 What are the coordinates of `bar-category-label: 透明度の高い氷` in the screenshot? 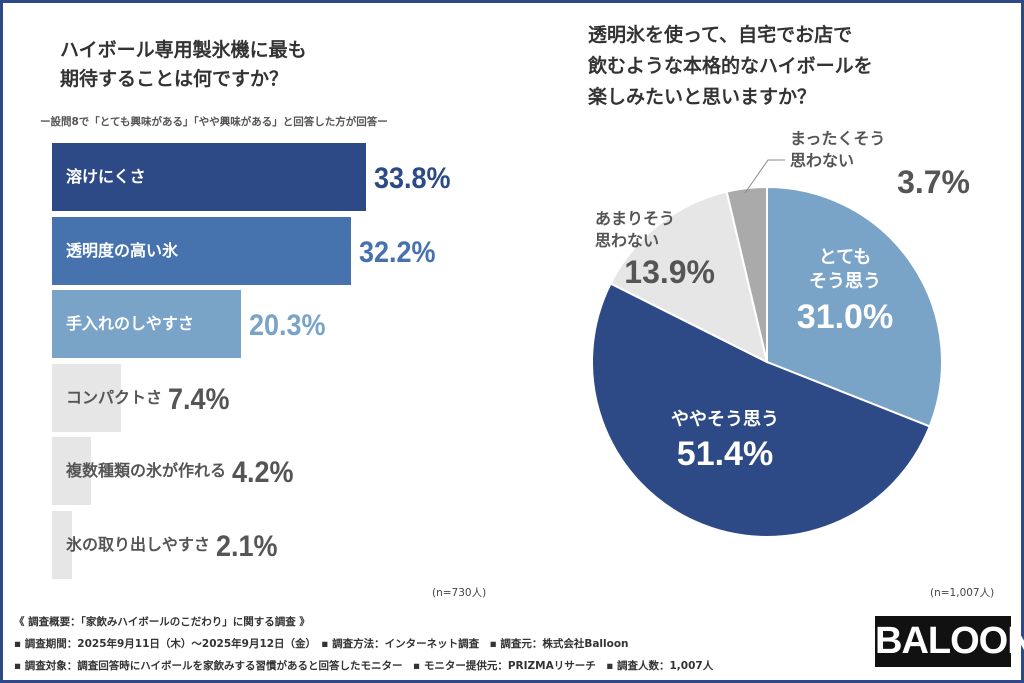 It's located at (122, 250).